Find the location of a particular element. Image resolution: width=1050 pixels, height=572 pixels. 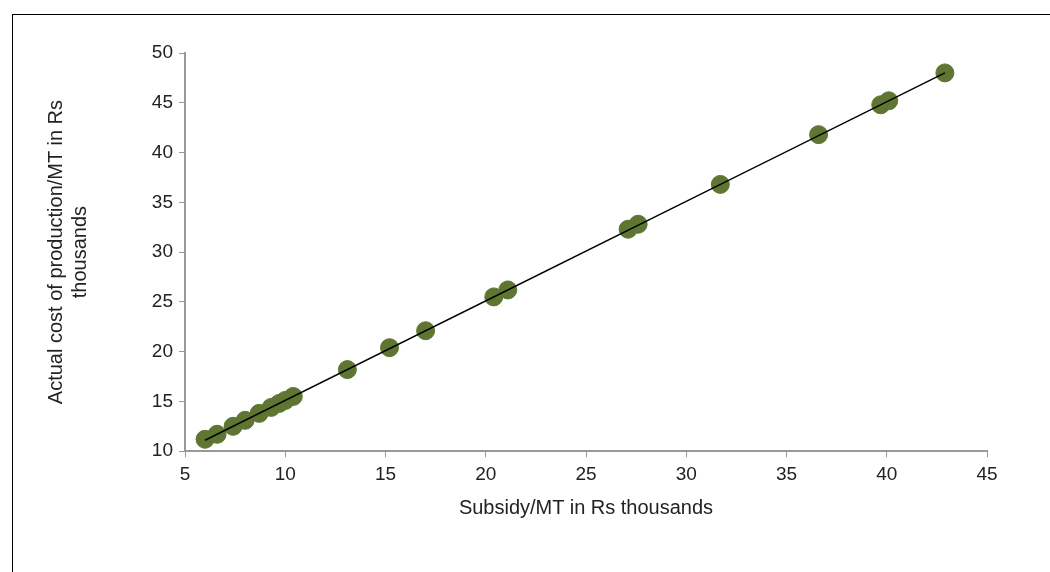

y-tick-label: 45 is located at coordinates (162, 102).